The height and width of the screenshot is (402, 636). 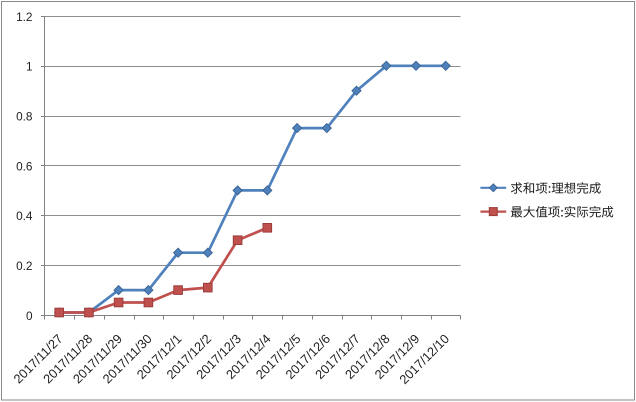 I want to click on svg-text: 0.2, so click(x=24, y=266).